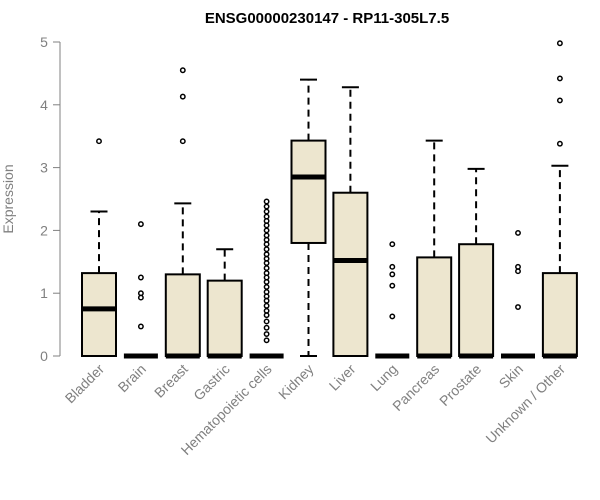 This screenshot has height=500, width=600. I want to click on x-tick-label: Kidney, so click(296, 382).